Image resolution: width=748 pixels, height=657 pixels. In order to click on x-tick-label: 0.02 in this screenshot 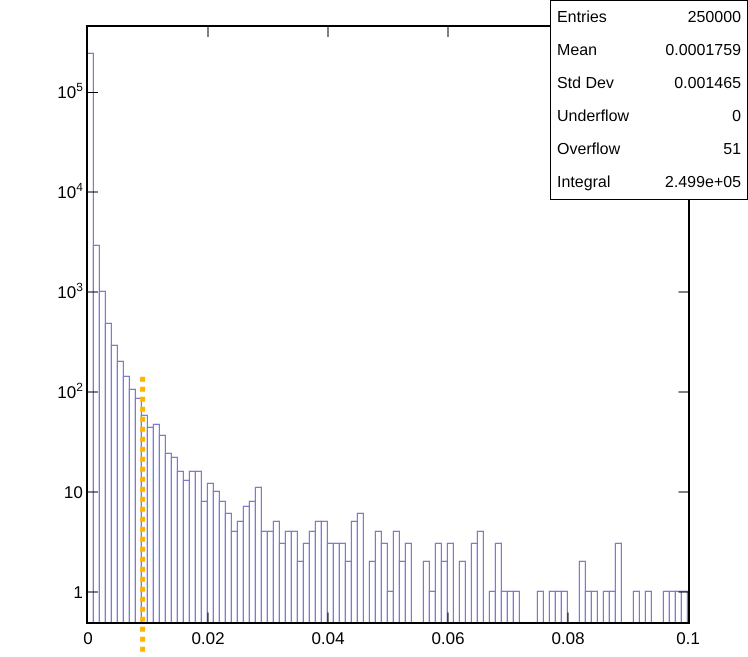, I will do `click(208, 638)`.